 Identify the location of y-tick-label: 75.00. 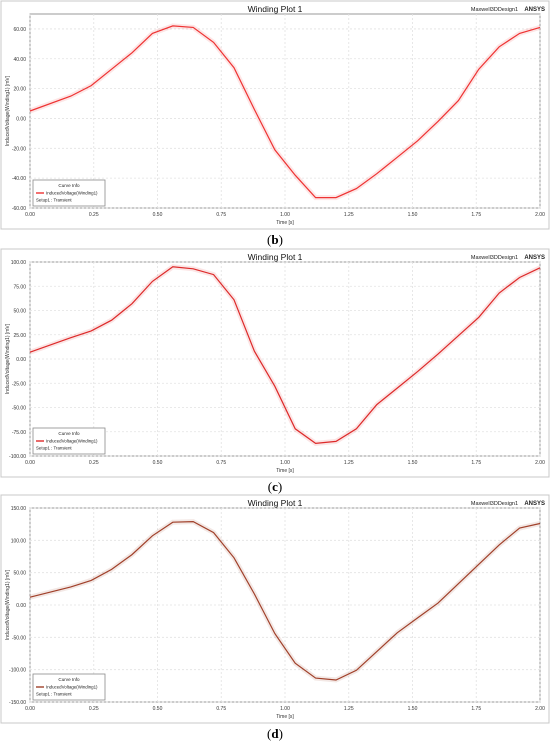
(19, 287).